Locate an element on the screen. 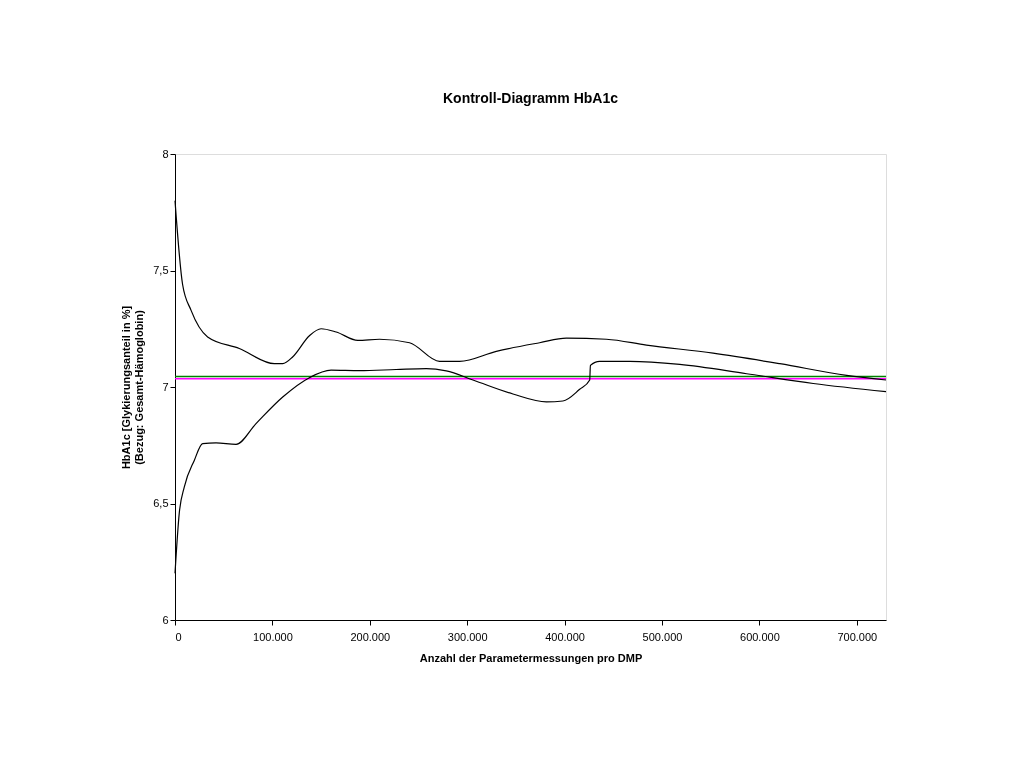  y-tick-label: 7,5 is located at coordinates (161, 270).